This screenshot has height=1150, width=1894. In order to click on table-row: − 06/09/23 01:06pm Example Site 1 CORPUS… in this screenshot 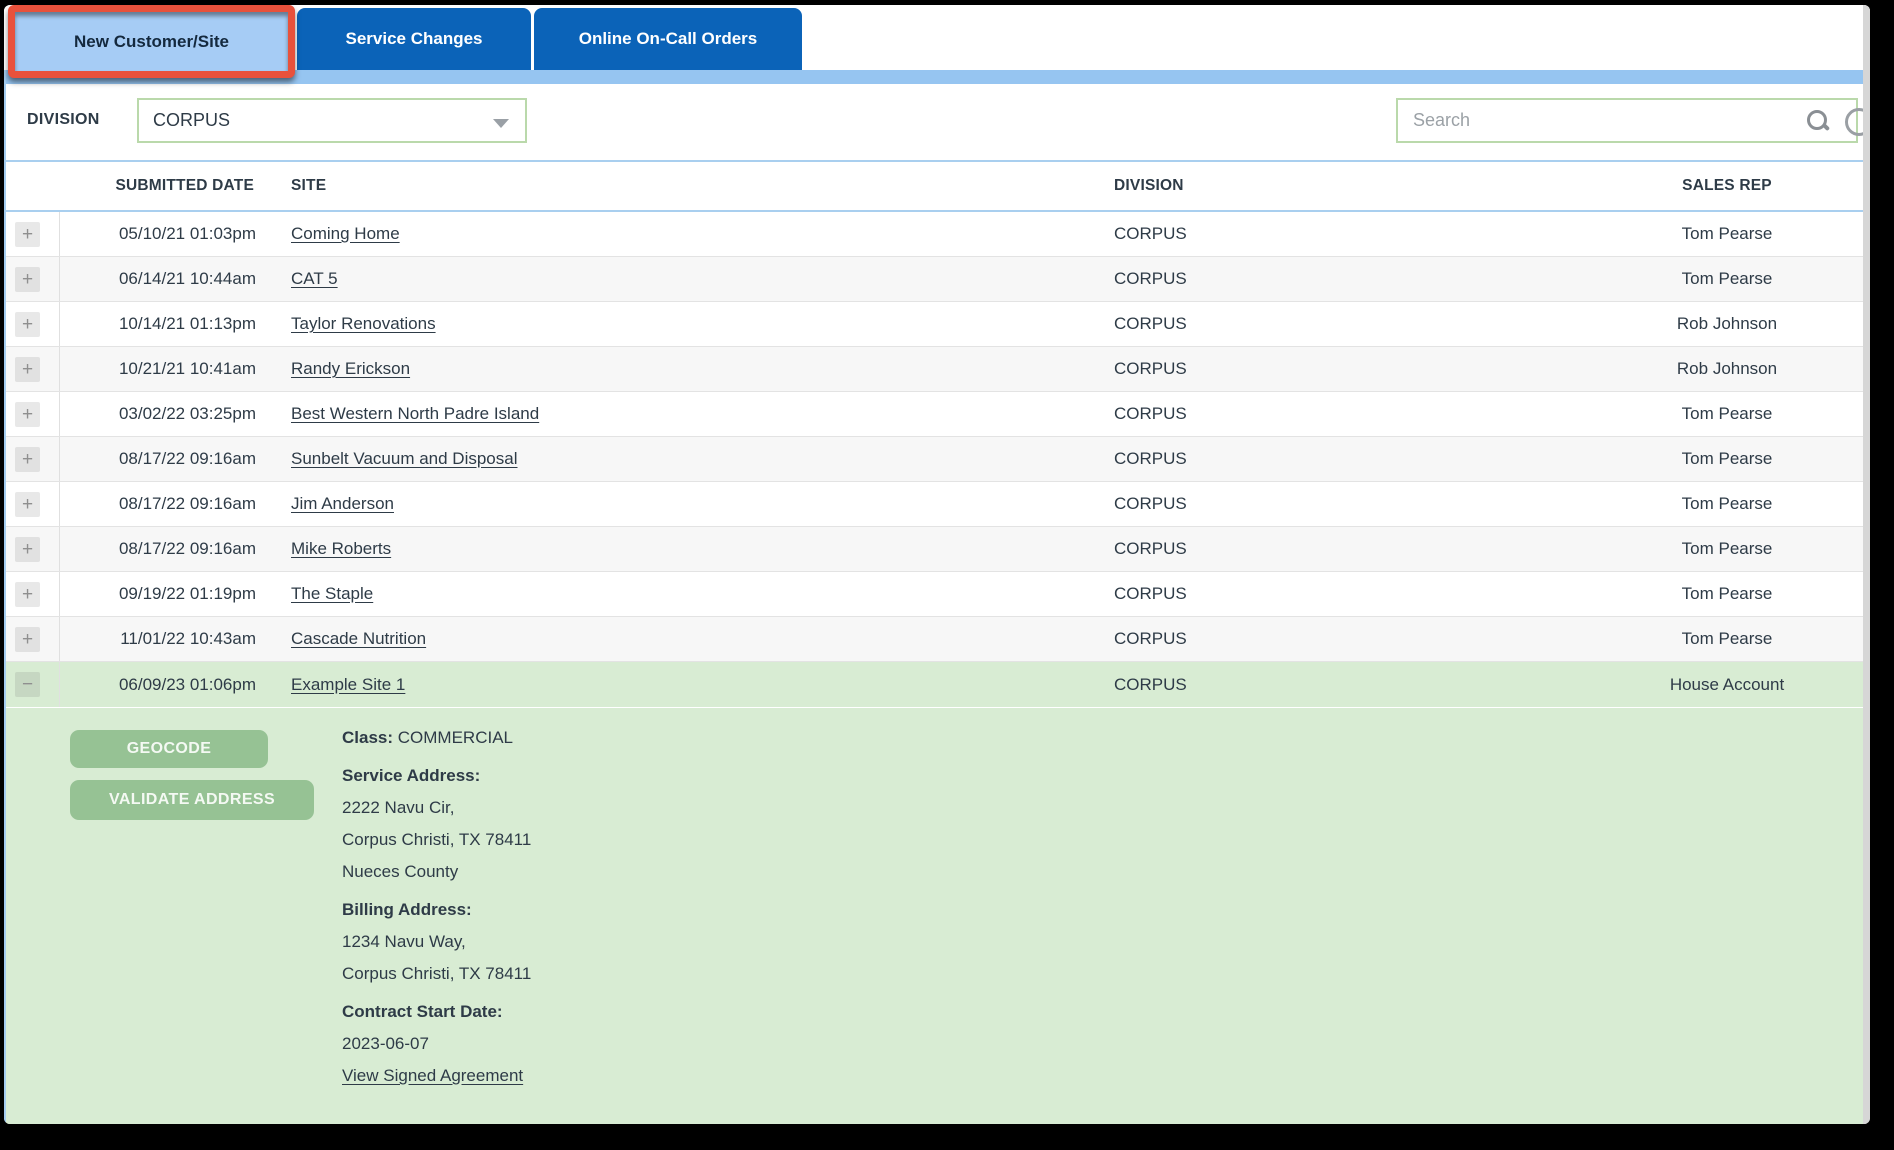, I will do `click(934, 684)`.